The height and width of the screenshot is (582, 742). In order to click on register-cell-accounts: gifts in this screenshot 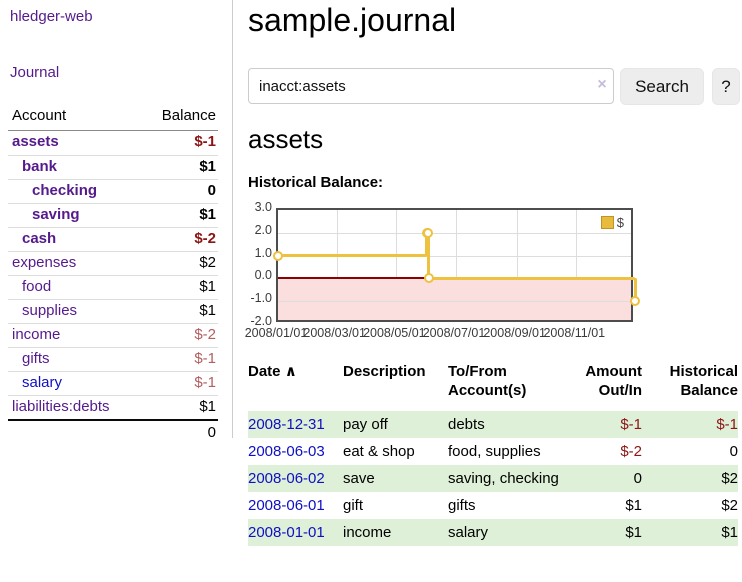, I will do `click(462, 505)`.